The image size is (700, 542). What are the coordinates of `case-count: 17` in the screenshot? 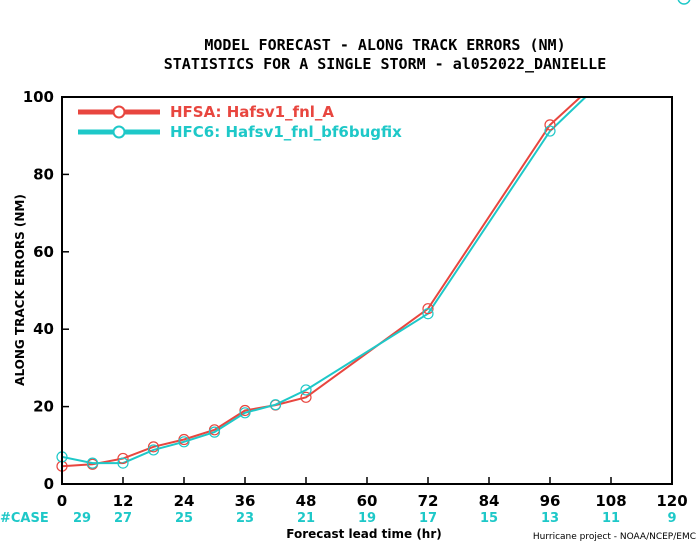 It's located at (428, 518).